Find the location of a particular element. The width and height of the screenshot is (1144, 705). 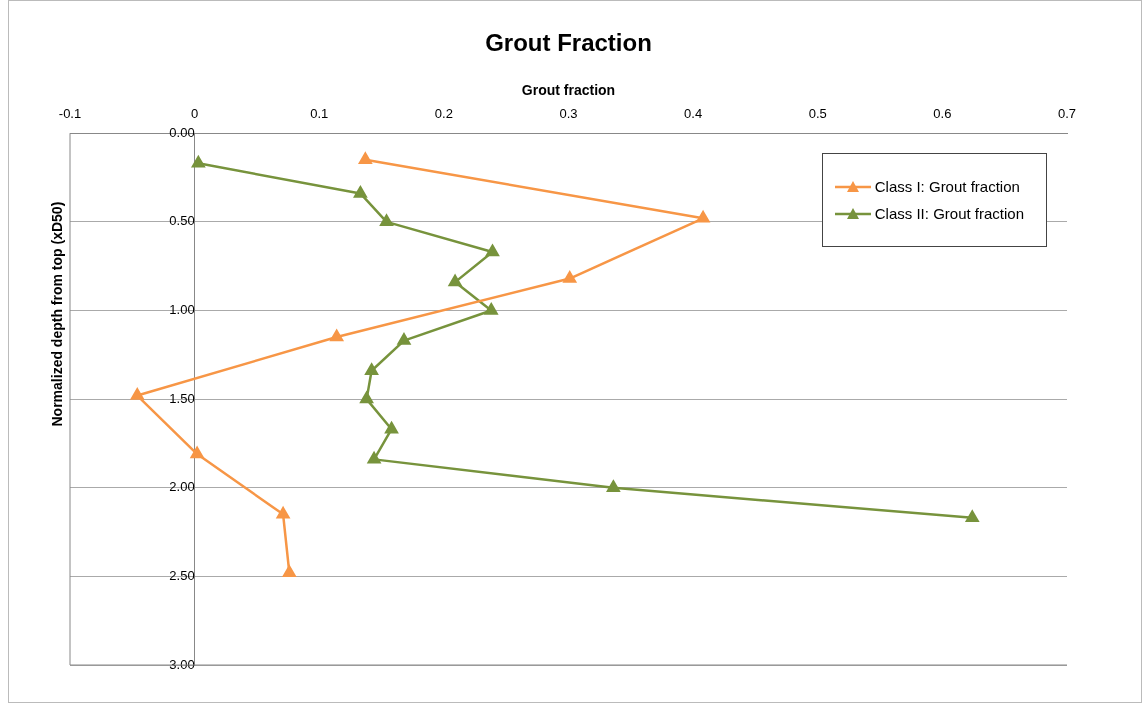

x-tick-label: 0.5 is located at coordinates (817, 113).